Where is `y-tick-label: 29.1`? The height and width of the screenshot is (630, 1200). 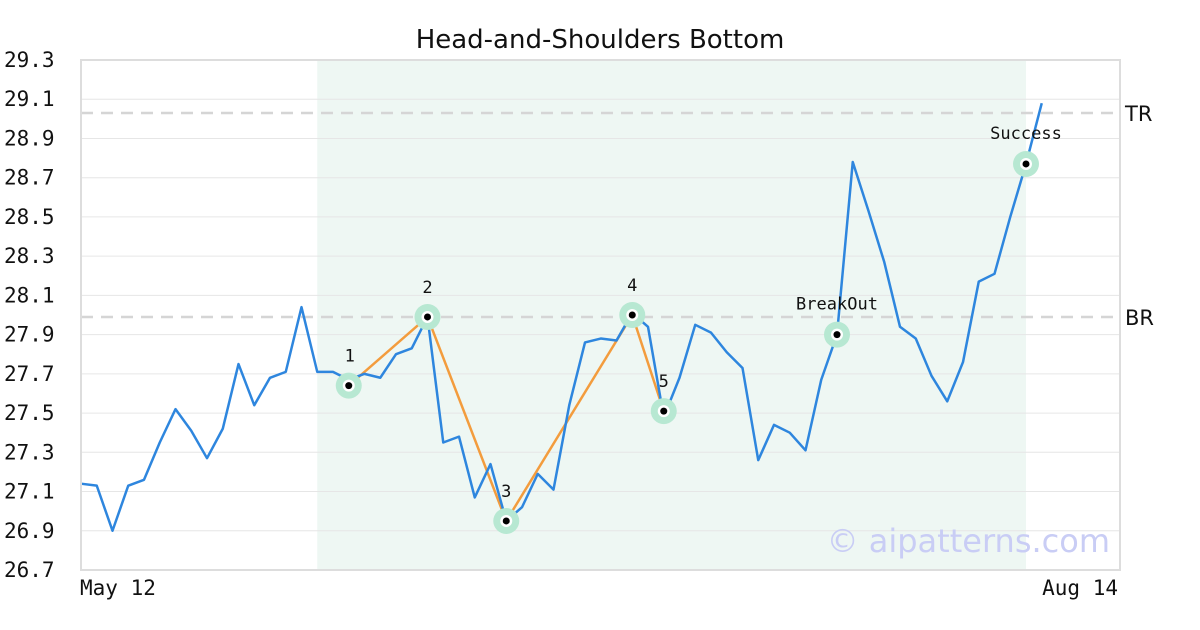
y-tick-label: 29.1 is located at coordinates (29, 99).